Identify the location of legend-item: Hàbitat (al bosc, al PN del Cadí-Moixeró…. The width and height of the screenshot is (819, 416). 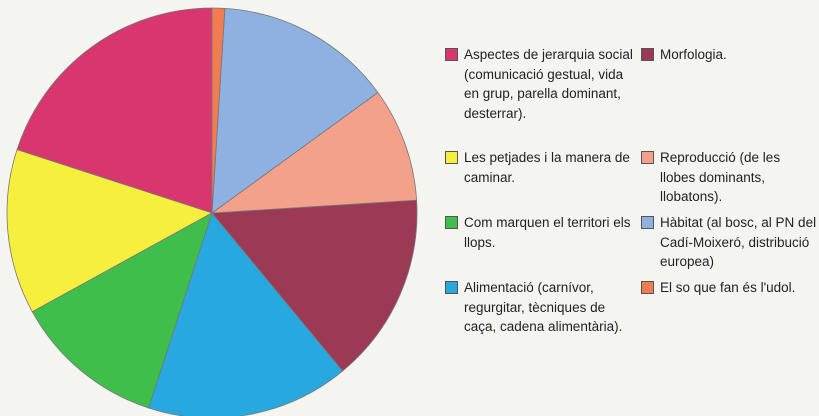
(729, 242).